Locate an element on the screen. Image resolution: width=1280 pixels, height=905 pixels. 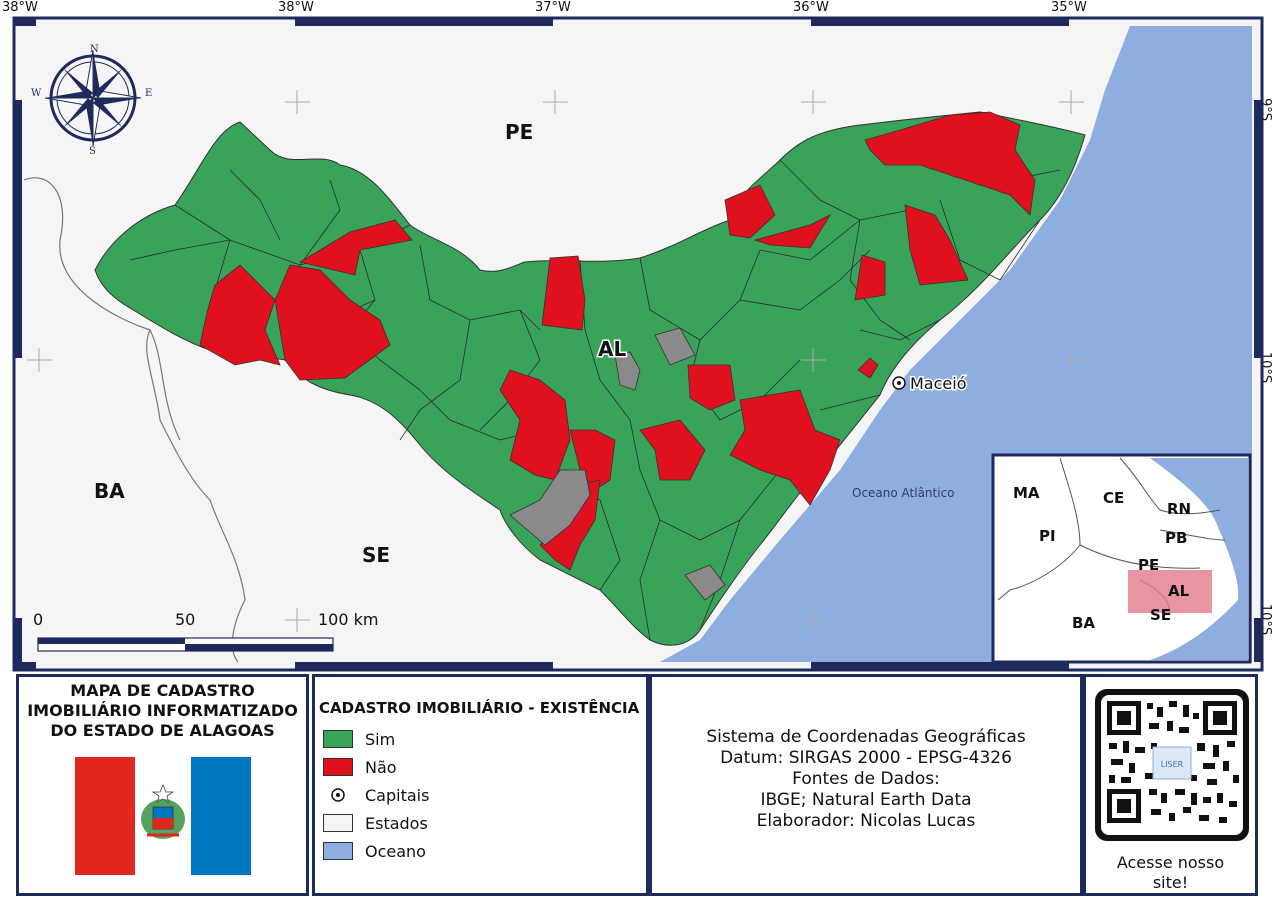
compass-rose-icon: N S E W is located at coordinates (91, 100).